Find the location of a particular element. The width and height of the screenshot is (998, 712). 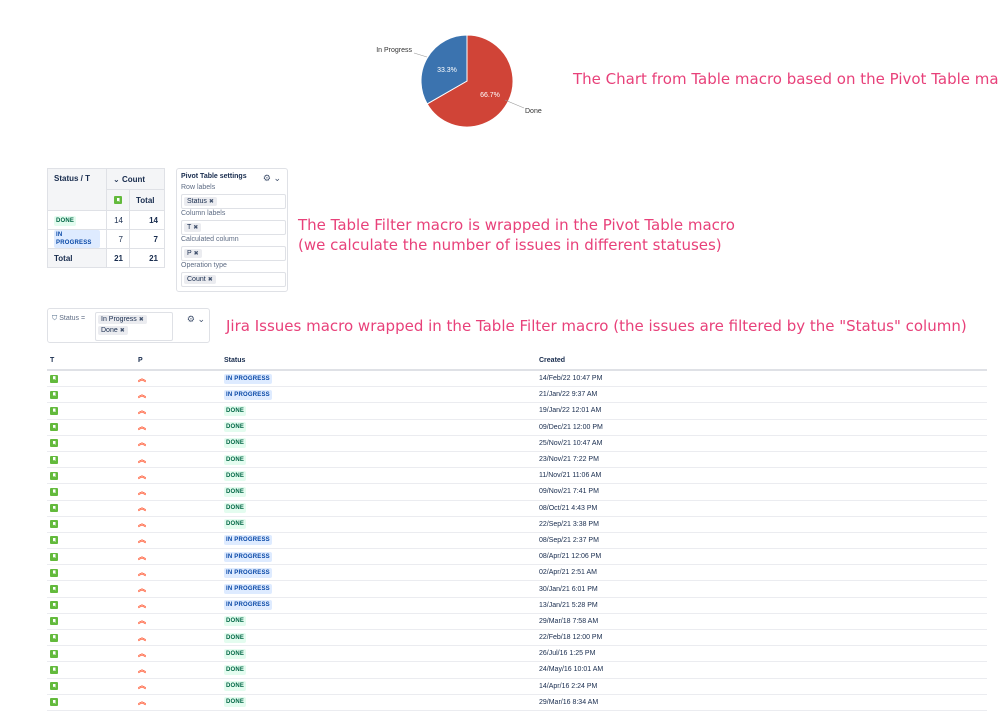

created-cell: 22/Sep/21 3:38 PM is located at coordinates (761, 524).